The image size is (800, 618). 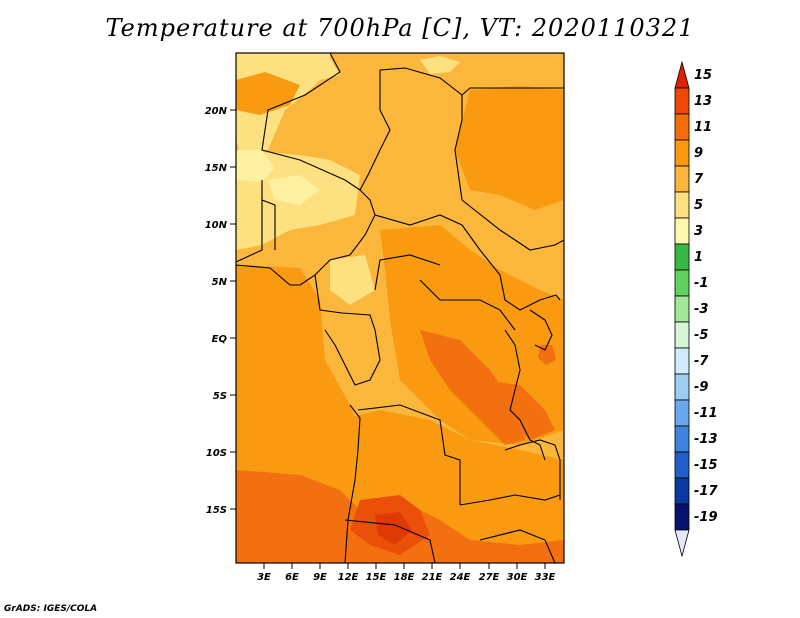 What do you see at coordinates (706, 413) in the screenshot?
I see `colorbar-label: -11` at bounding box center [706, 413].